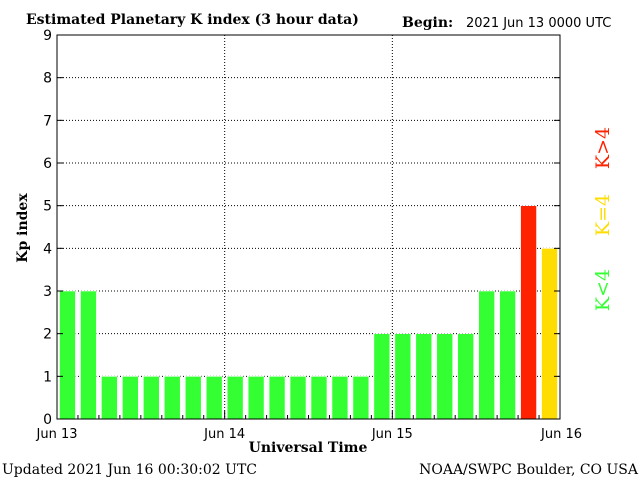 This screenshot has height=480, width=640. Describe the element at coordinates (47, 377) in the screenshot. I see `y-tick-label: 1` at that location.